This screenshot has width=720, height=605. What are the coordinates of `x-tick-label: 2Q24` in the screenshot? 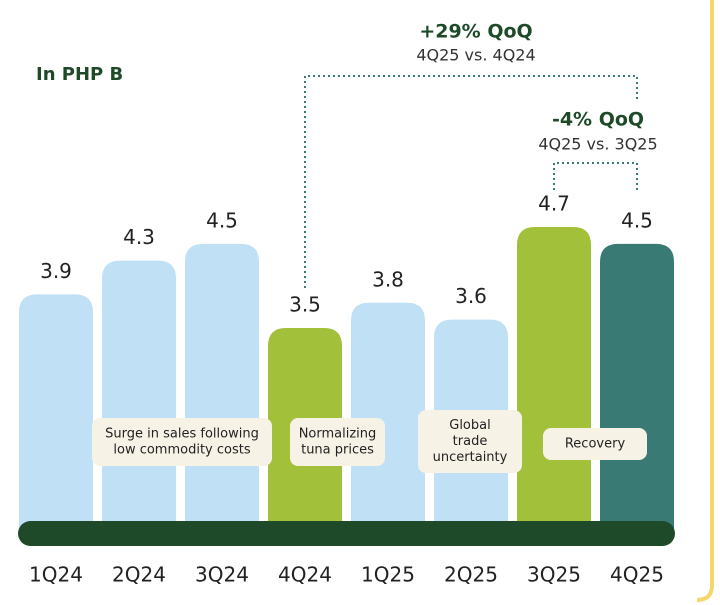 It's located at (139, 575).